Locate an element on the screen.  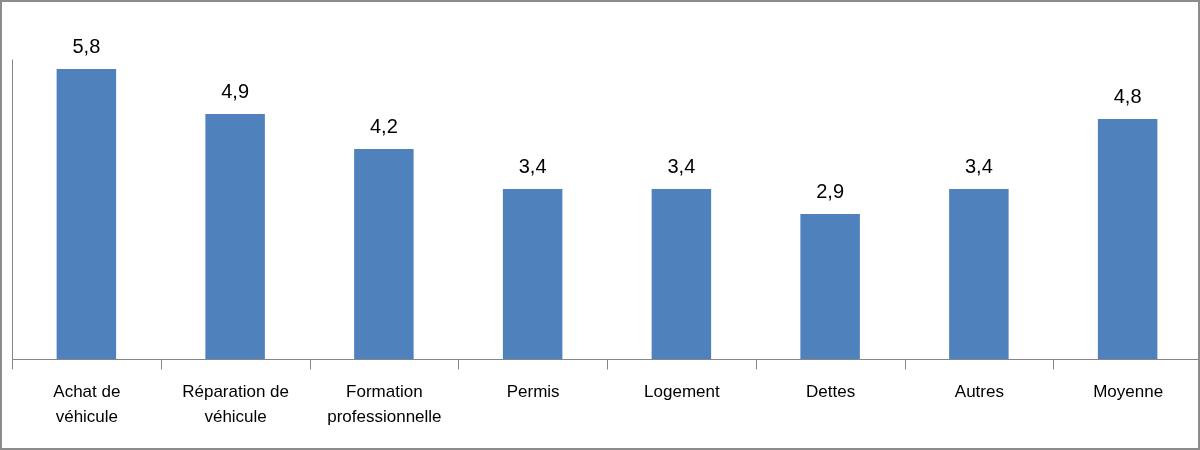
x-tick-label: Autres is located at coordinates (979, 391).